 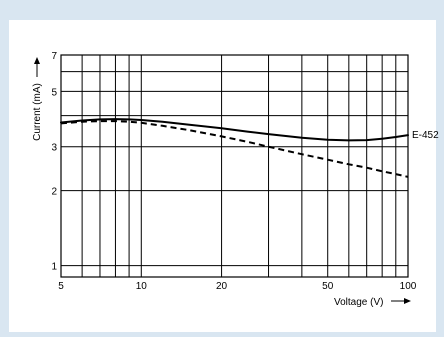 What do you see at coordinates (61, 286) in the screenshot?
I see `x-tick-label: 5` at bounding box center [61, 286].